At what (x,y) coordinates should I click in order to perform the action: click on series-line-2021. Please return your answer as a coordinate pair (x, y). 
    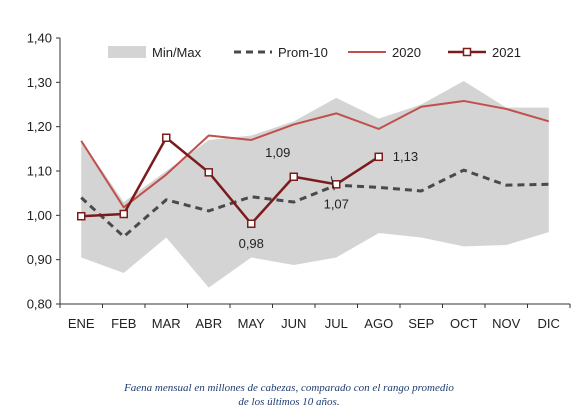
    Looking at the image, I should click on (230, 181).